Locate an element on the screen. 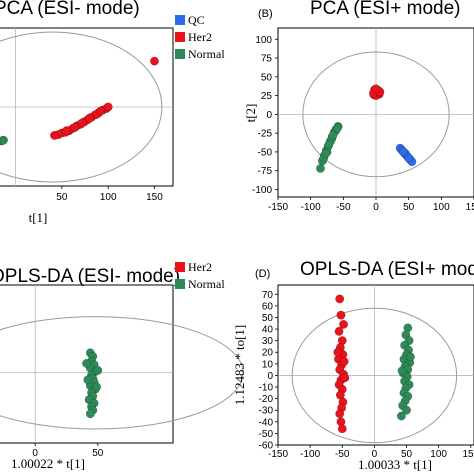 This screenshot has width=474, height=474. panel-b-letter: (B) is located at coordinates (265, 14).